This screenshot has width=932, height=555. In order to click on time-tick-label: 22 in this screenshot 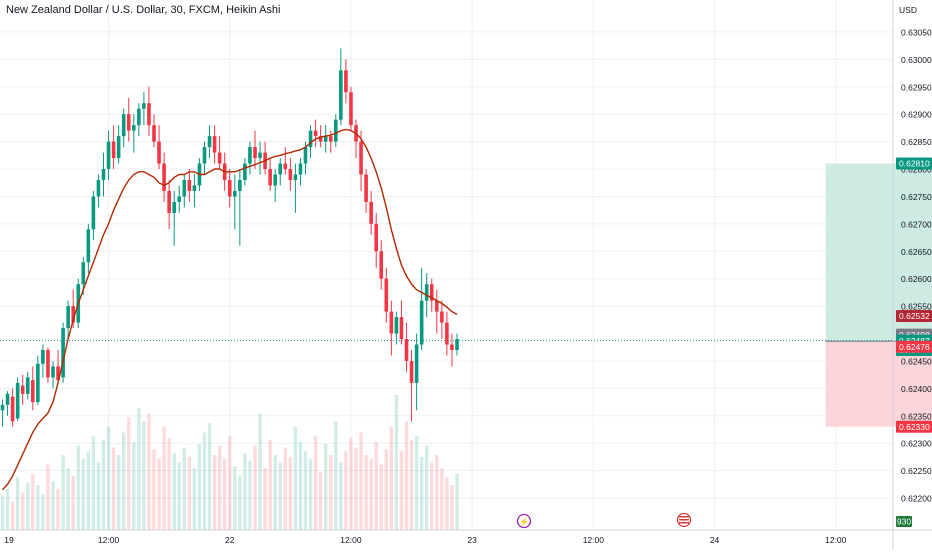, I will do `click(230, 540)`.